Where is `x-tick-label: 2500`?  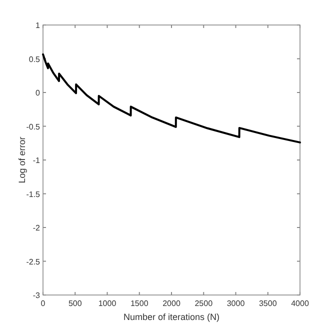 x-tick-label: 2500 is located at coordinates (204, 303).